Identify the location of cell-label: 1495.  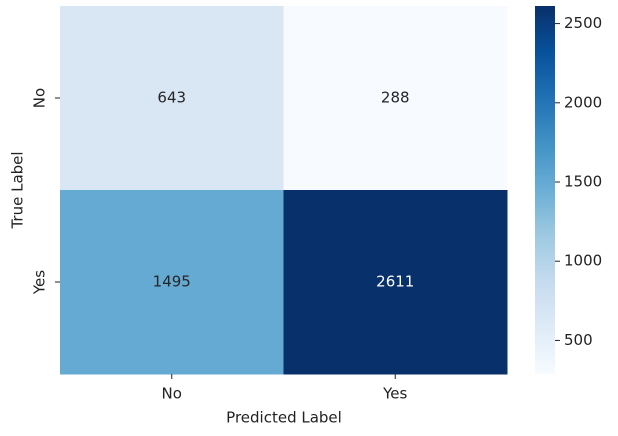
(172, 282).